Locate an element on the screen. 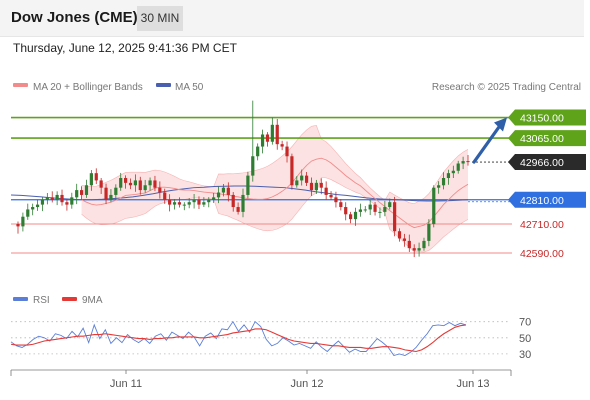  x-tick-label: Jun 12 is located at coordinates (306, 384).